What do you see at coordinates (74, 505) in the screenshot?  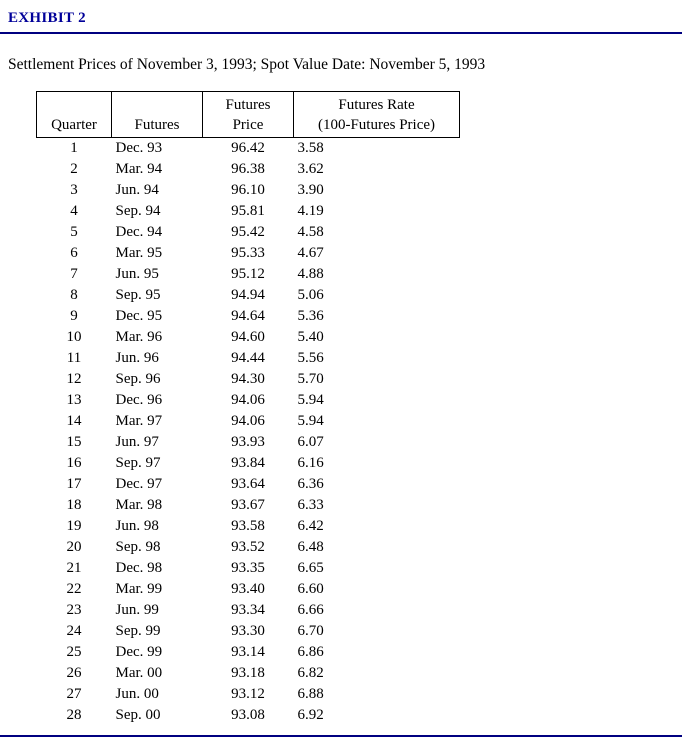 I see `cell-quarter: 18` at bounding box center [74, 505].